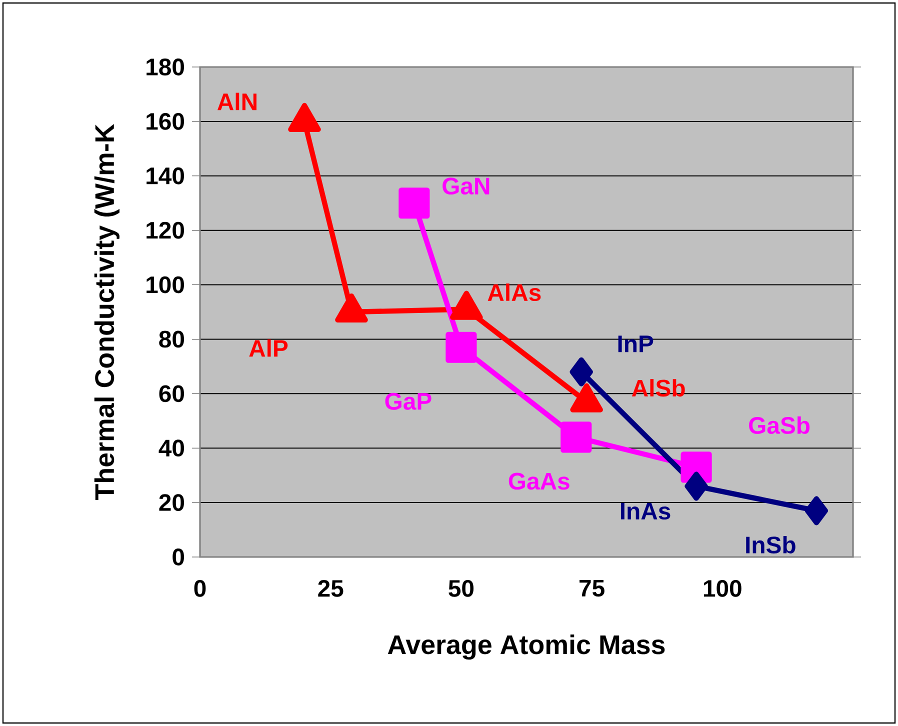 The width and height of the screenshot is (898, 726). Describe the element at coordinates (636, 344) in the screenshot. I see `annotation: InP` at that location.